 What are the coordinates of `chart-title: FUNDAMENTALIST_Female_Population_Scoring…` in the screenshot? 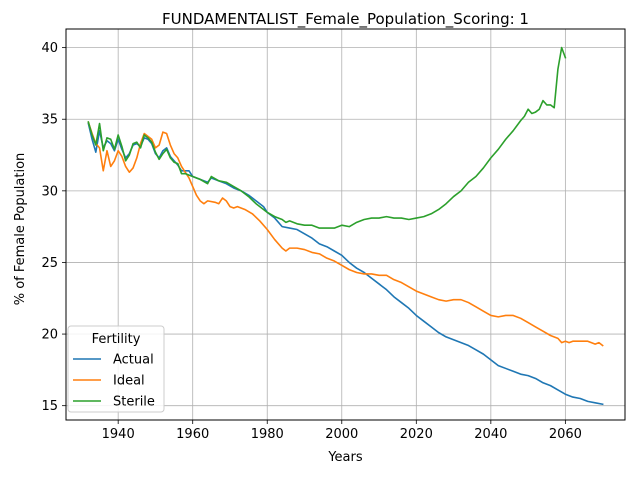 It's located at (345, 19).